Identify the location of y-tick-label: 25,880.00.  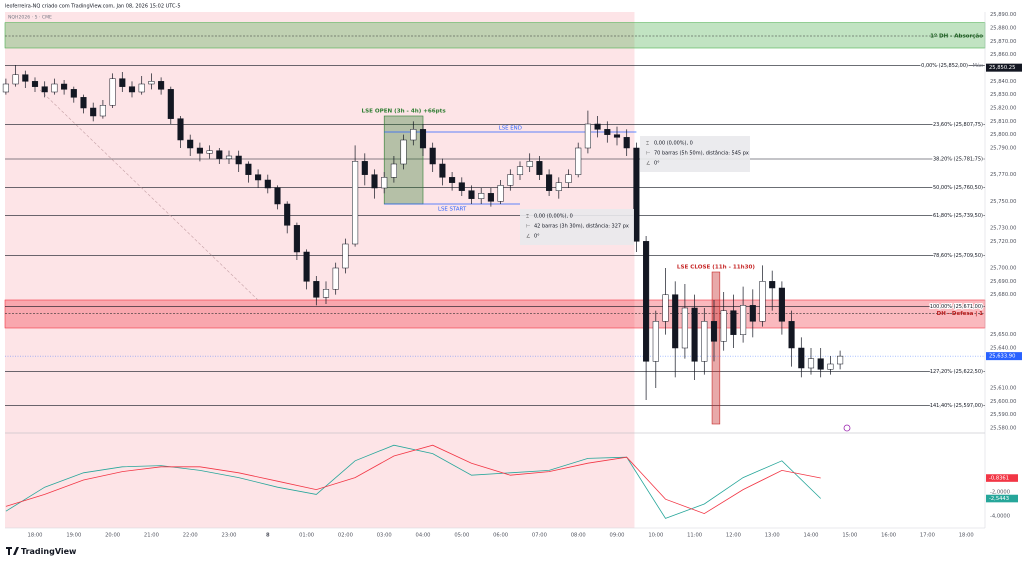
(1003, 29).